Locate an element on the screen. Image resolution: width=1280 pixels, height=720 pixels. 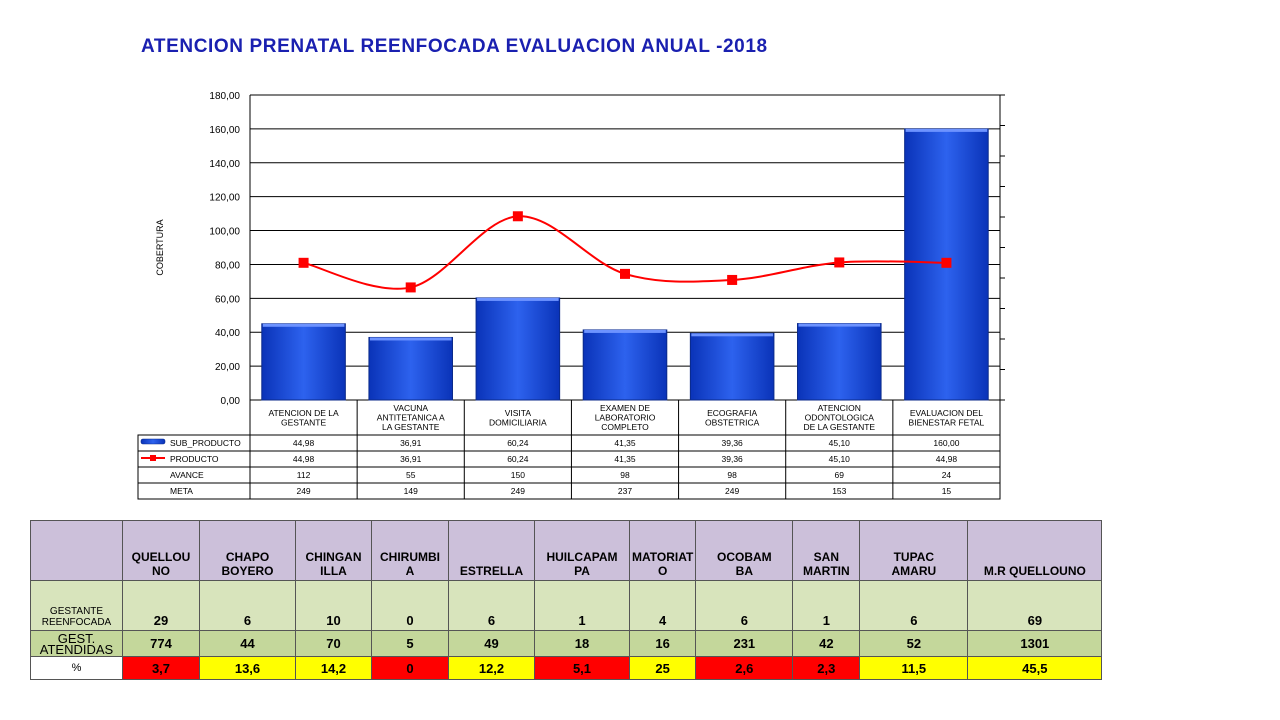
legend-key-marker is located at coordinates (153, 458).